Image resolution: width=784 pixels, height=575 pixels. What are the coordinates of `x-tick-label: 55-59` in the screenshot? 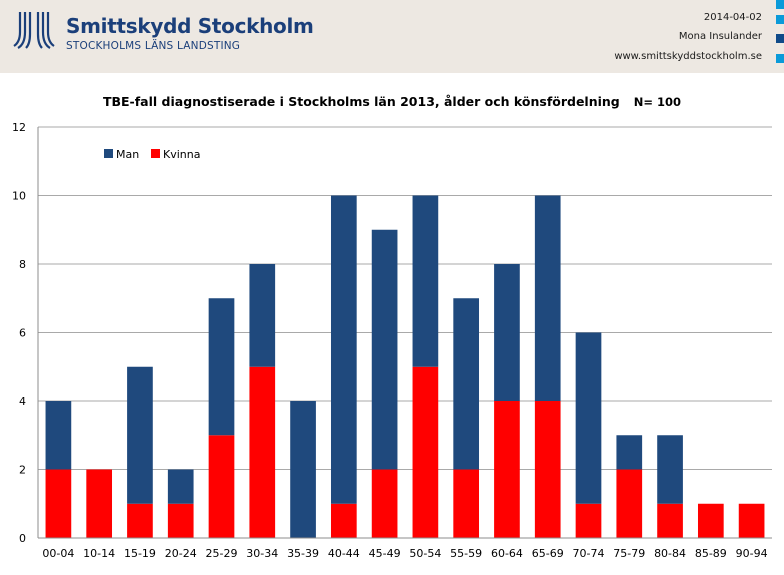 It's located at (466, 553).